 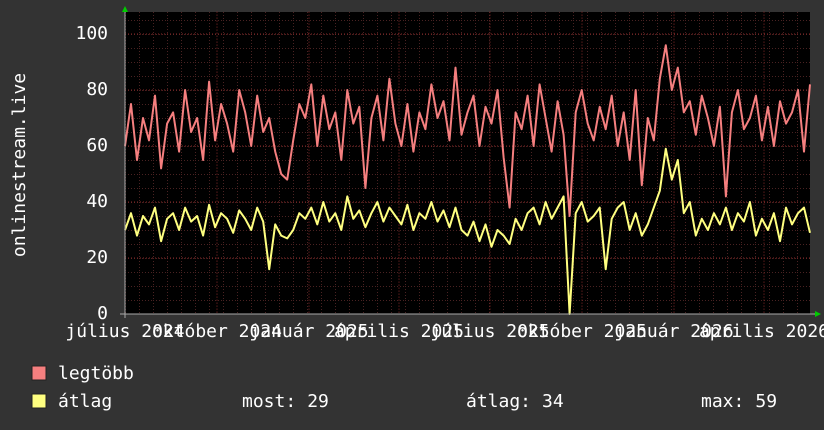 What do you see at coordinates (722, 401) in the screenshot?
I see `stat-label: max:` at bounding box center [722, 401].